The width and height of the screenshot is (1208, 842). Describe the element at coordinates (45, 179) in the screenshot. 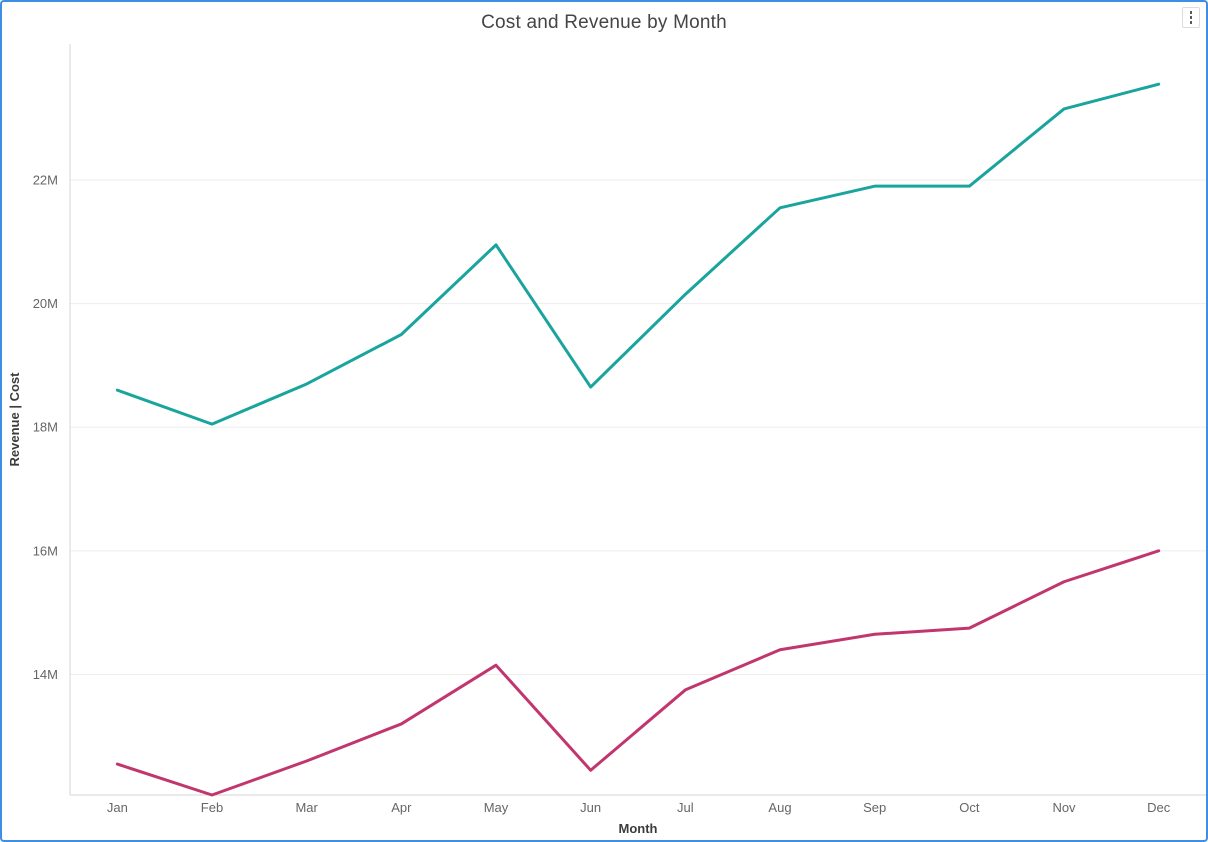

I see `y-tick-label: 22M` at that location.